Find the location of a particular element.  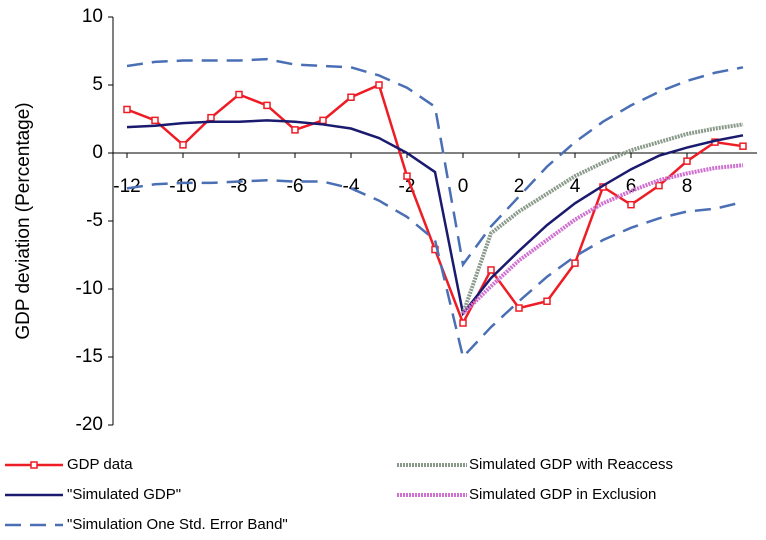

x-tick-label: 8 is located at coordinates (687, 186).